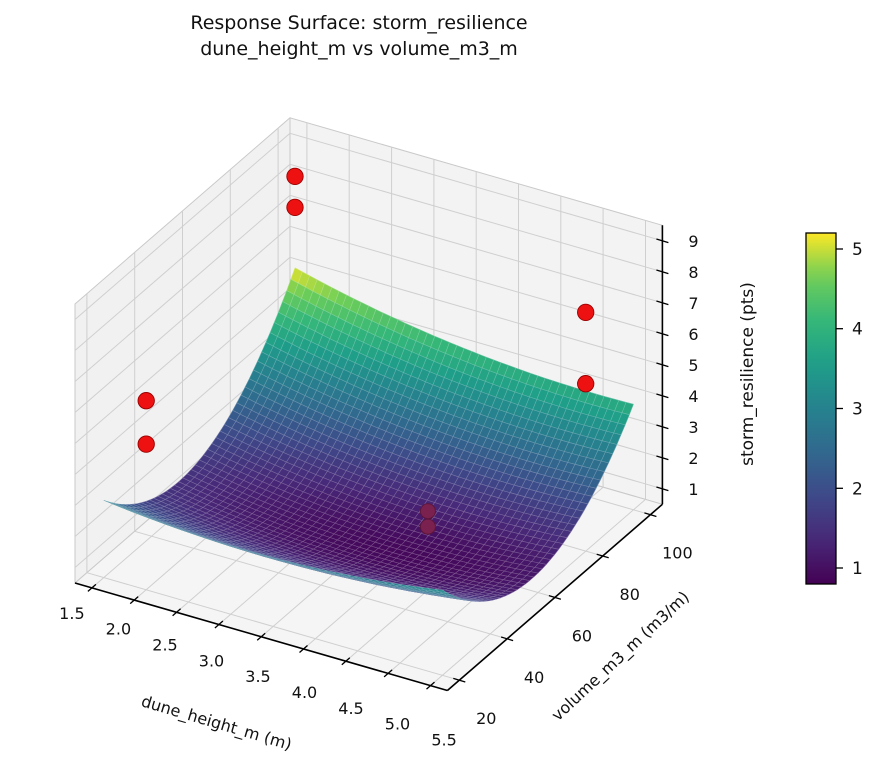 This screenshot has width=882, height=775. I want to click on z-tick-label: 6, so click(693, 334).